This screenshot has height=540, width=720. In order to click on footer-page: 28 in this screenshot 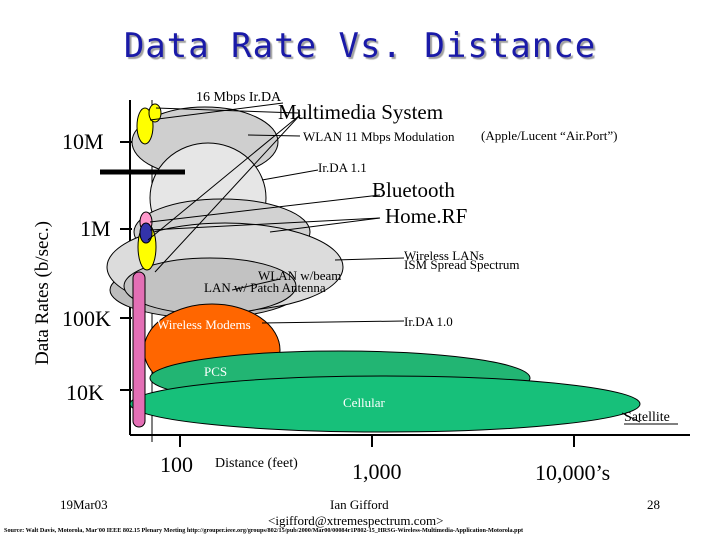, I will do `click(653, 504)`.